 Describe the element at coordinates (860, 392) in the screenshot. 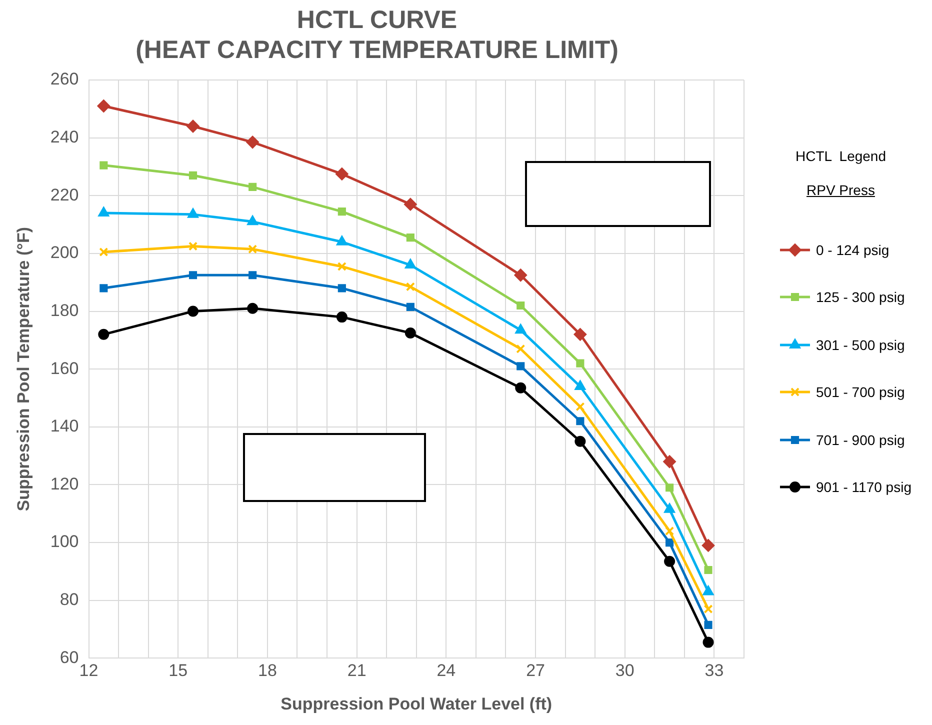

I see `legend-label: 501 - 700 psig` at that location.